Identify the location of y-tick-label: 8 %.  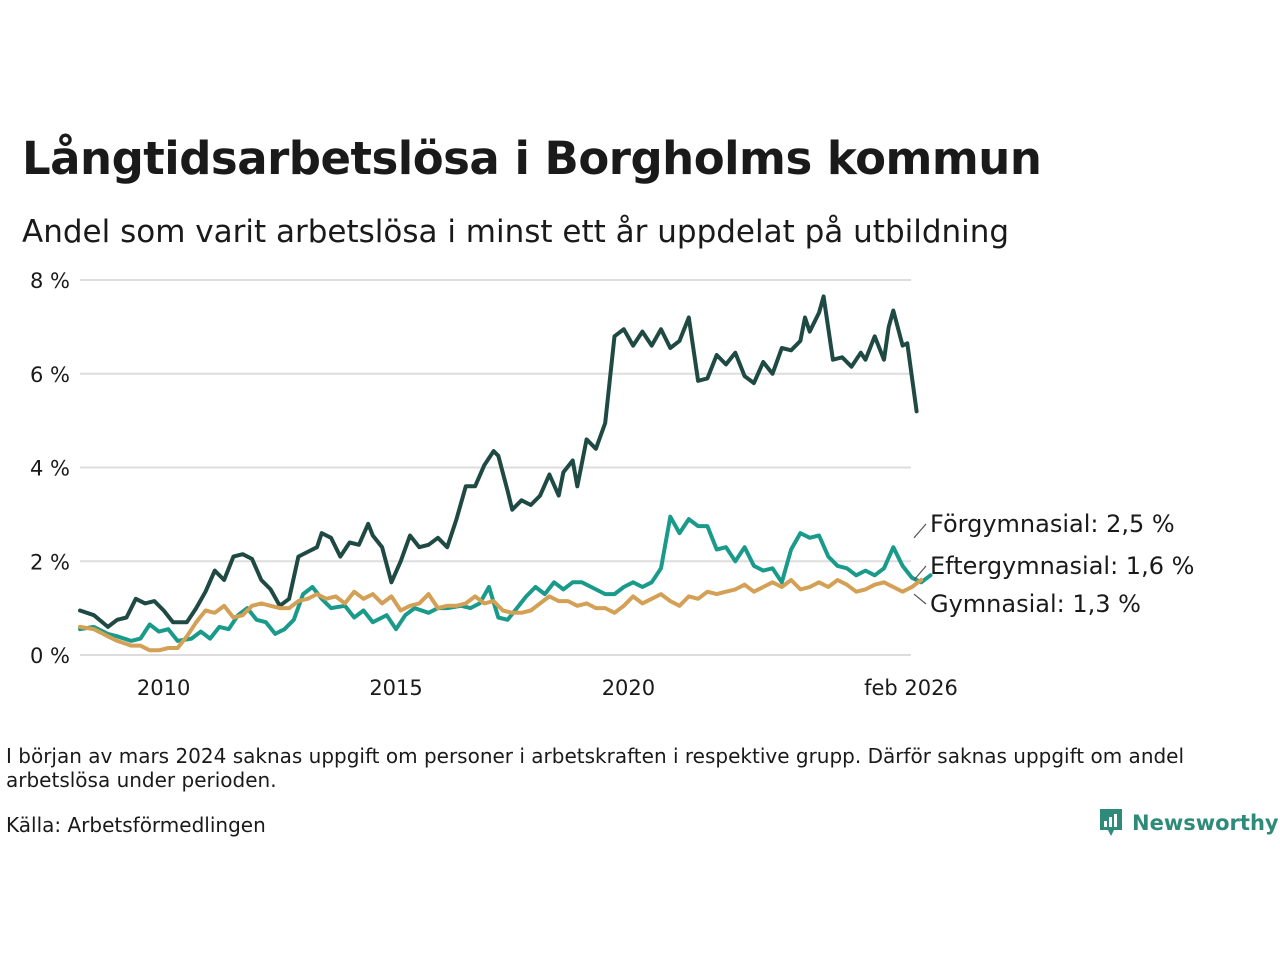
(50, 281).